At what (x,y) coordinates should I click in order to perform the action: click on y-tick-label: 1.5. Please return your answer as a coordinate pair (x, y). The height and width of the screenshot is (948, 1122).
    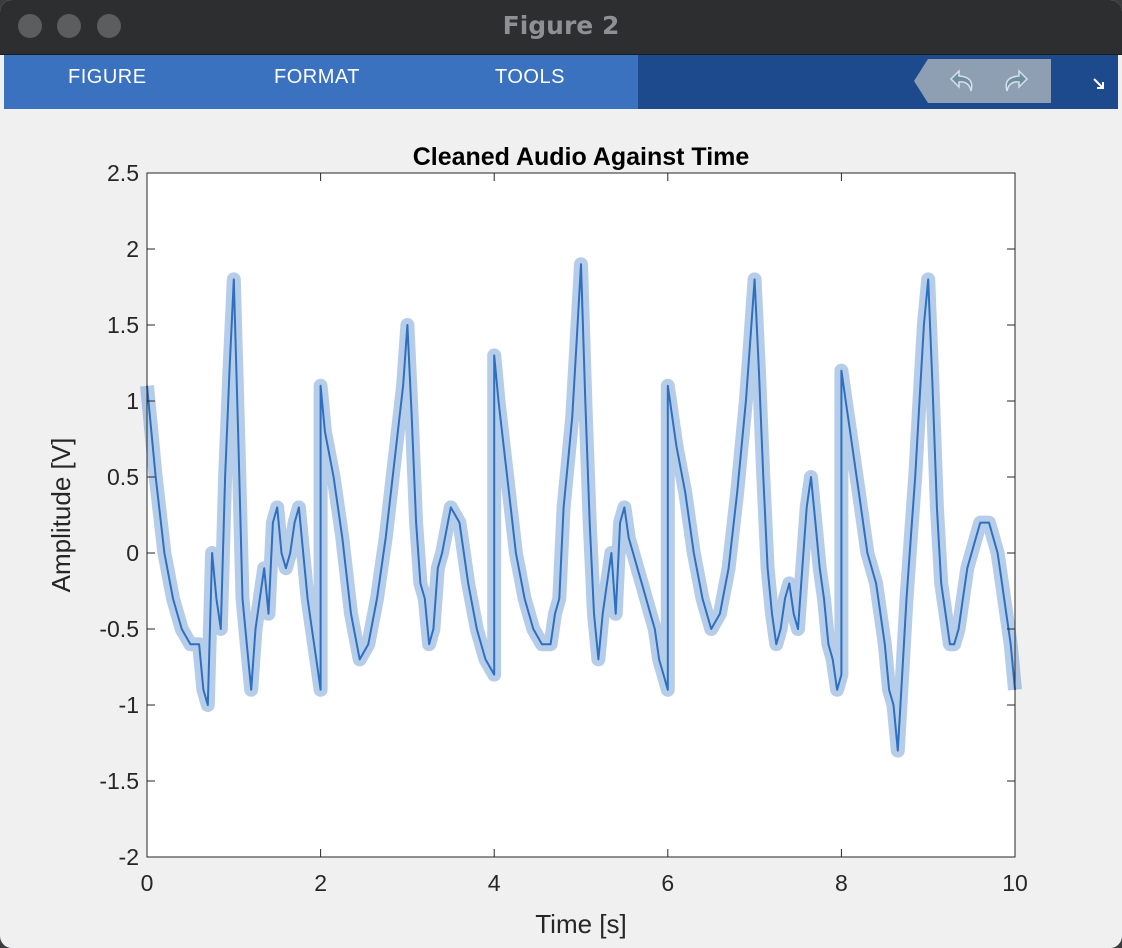
    Looking at the image, I should click on (123, 325).